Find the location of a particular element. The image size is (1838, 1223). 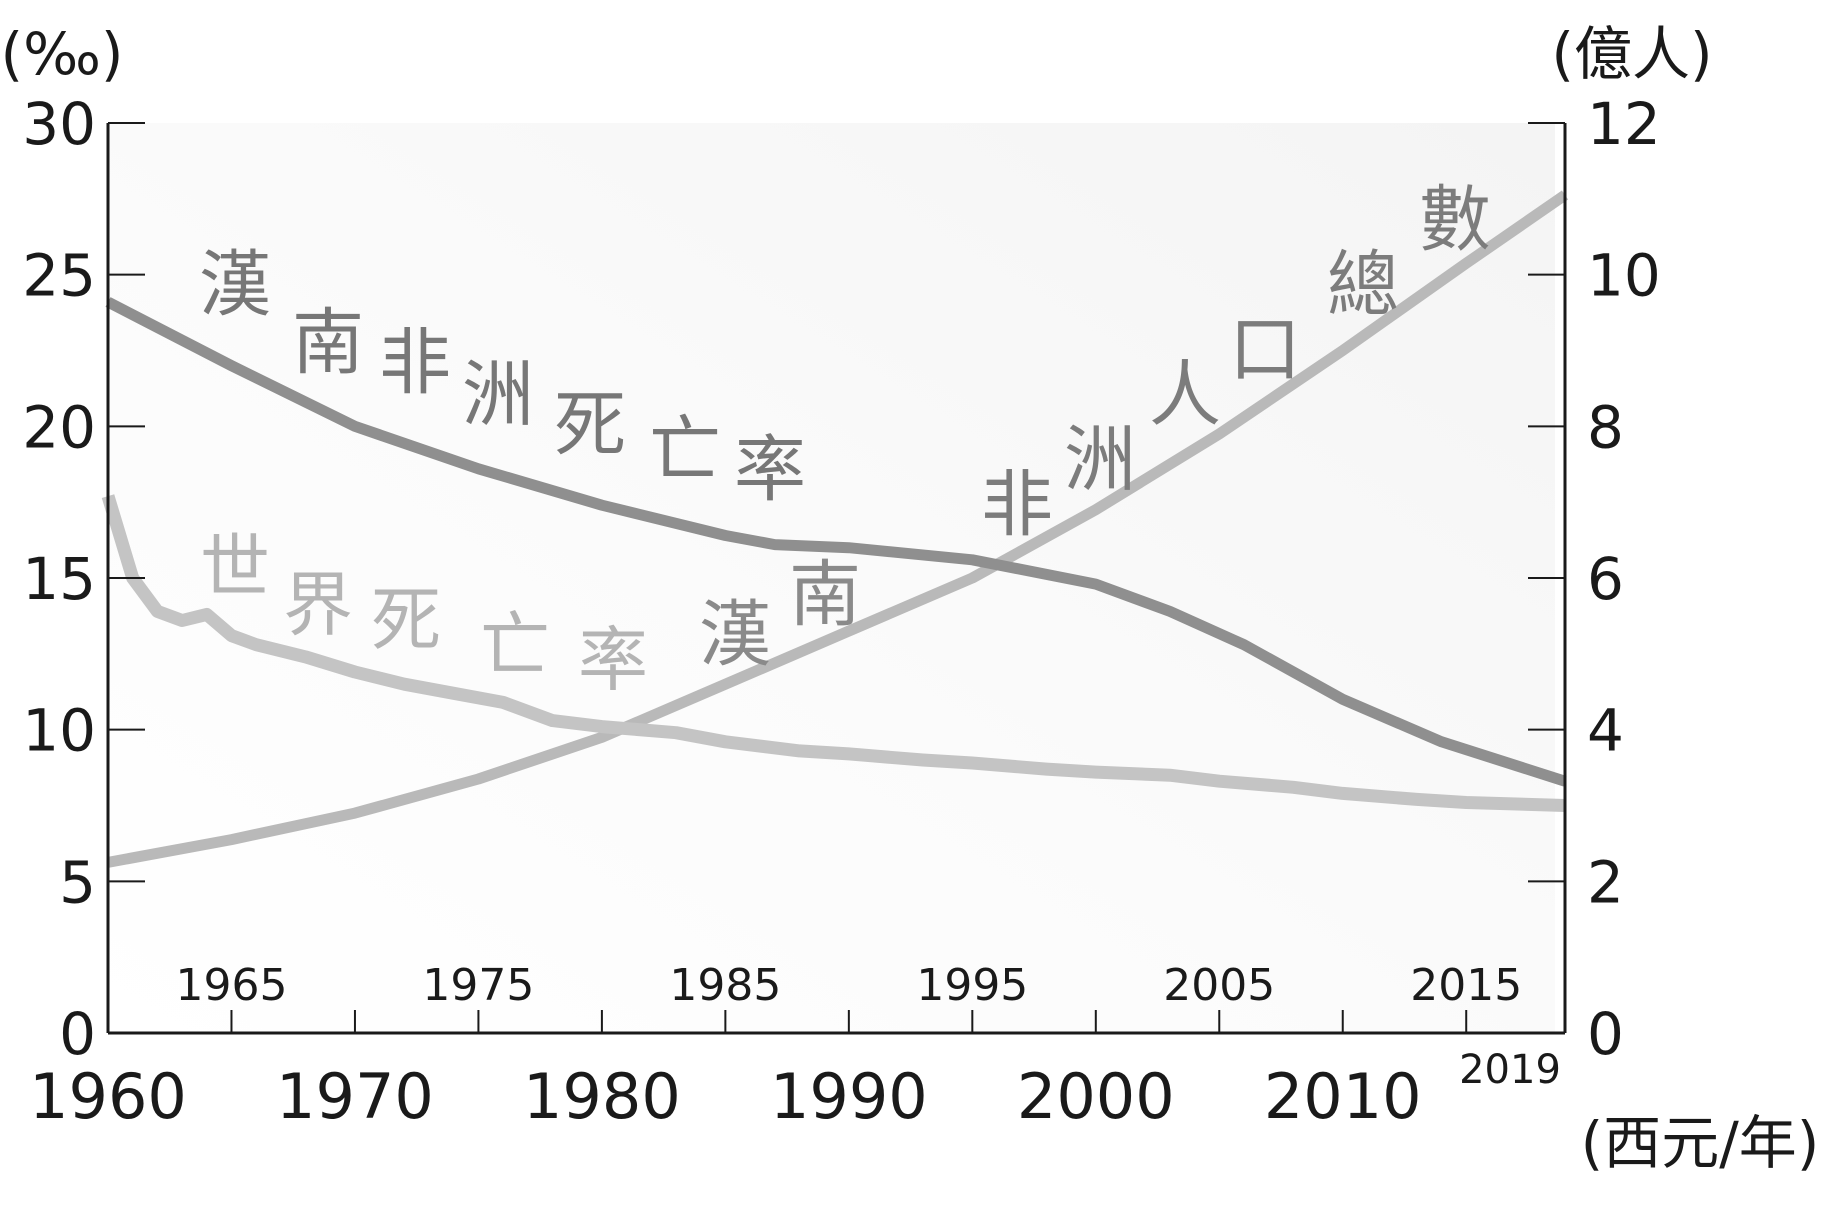

annotation-char: 界 is located at coordinates (318, 605).